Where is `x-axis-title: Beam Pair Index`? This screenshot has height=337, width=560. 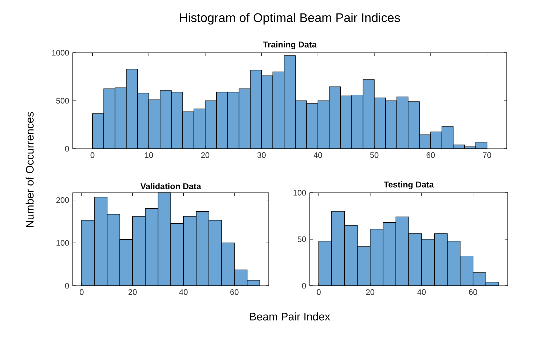 x-axis-title: Beam Pair Index is located at coordinates (290, 316).